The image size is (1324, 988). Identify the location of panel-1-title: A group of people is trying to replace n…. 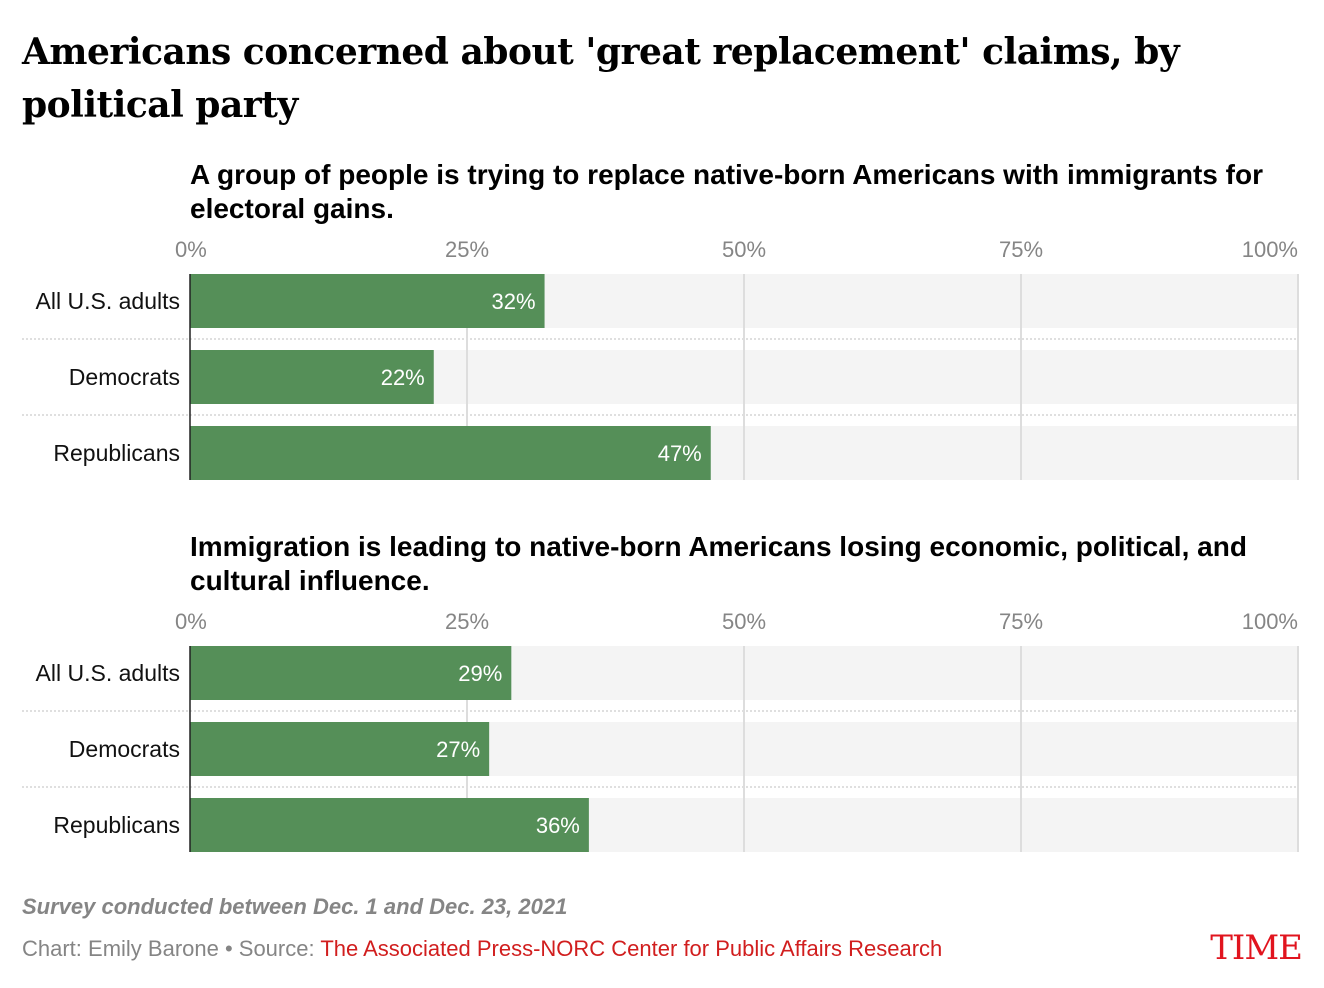
(726, 191).